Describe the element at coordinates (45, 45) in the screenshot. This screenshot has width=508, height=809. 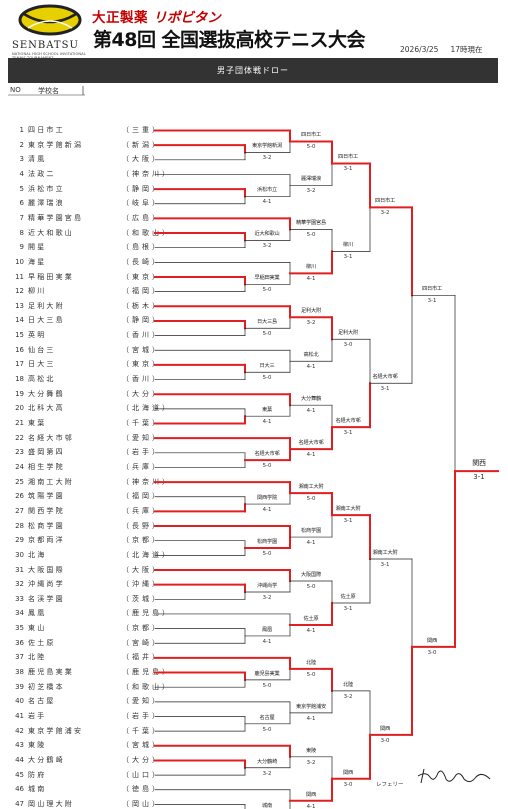
I see `logo-text: SENBATSU` at that location.